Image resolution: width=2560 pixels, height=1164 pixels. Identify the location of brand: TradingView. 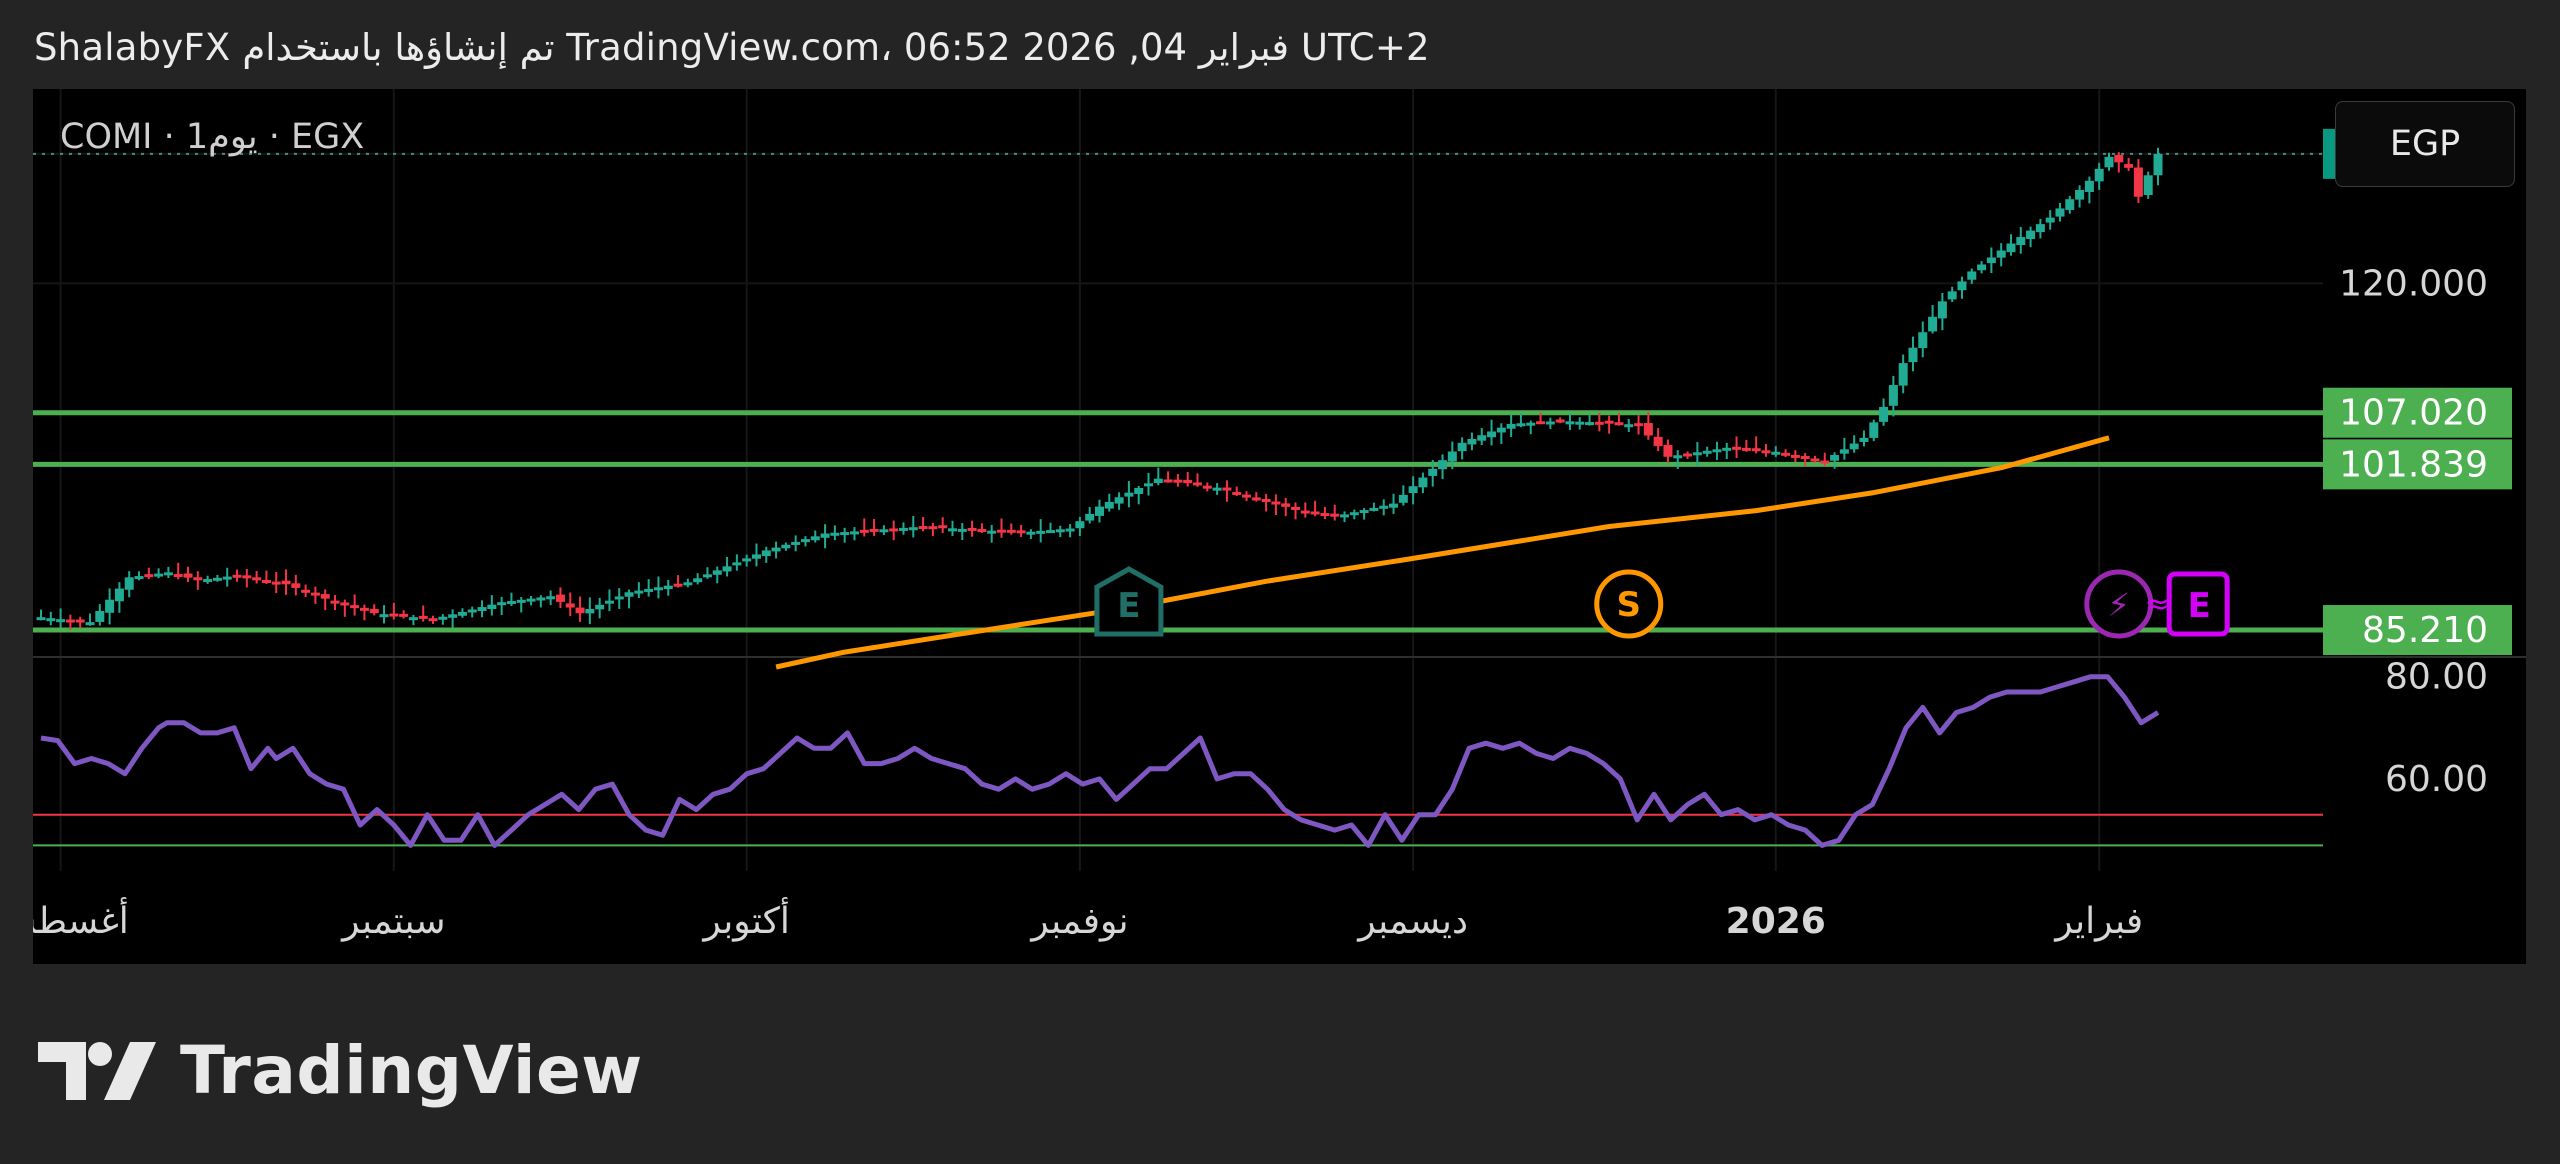
(340, 1070).